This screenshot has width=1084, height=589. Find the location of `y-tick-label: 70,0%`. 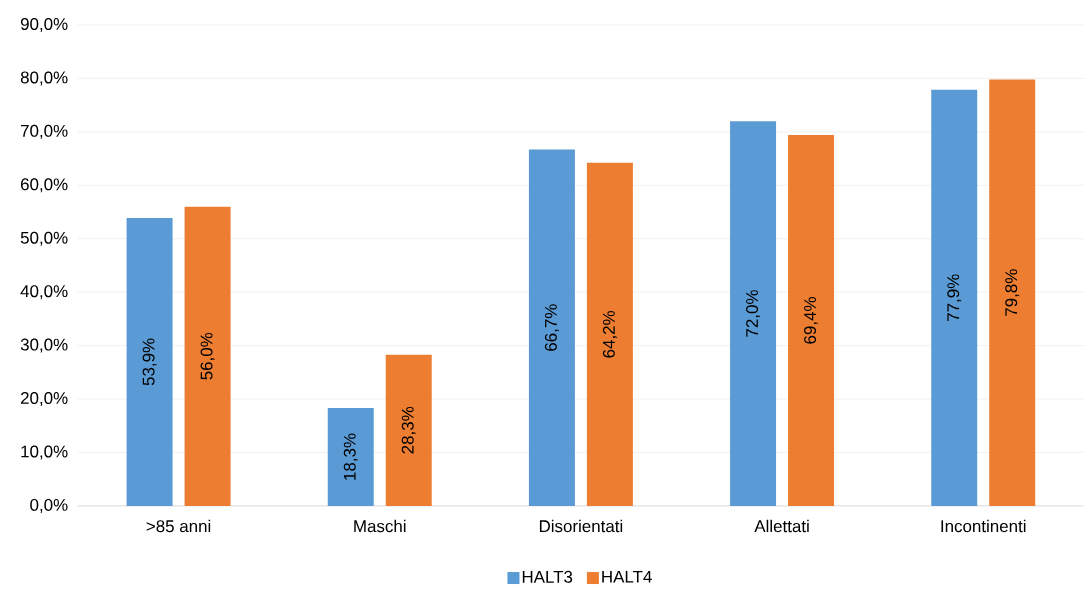

y-tick-label: 70,0% is located at coordinates (44, 131).